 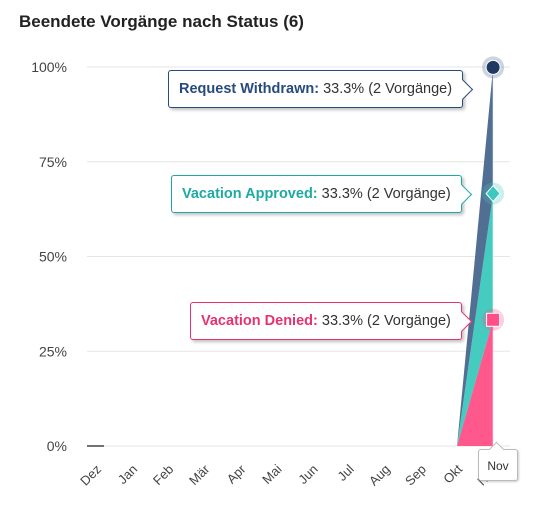 What do you see at coordinates (90, 475) in the screenshot?
I see `x-tick-label: Dez` at bounding box center [90, 475].